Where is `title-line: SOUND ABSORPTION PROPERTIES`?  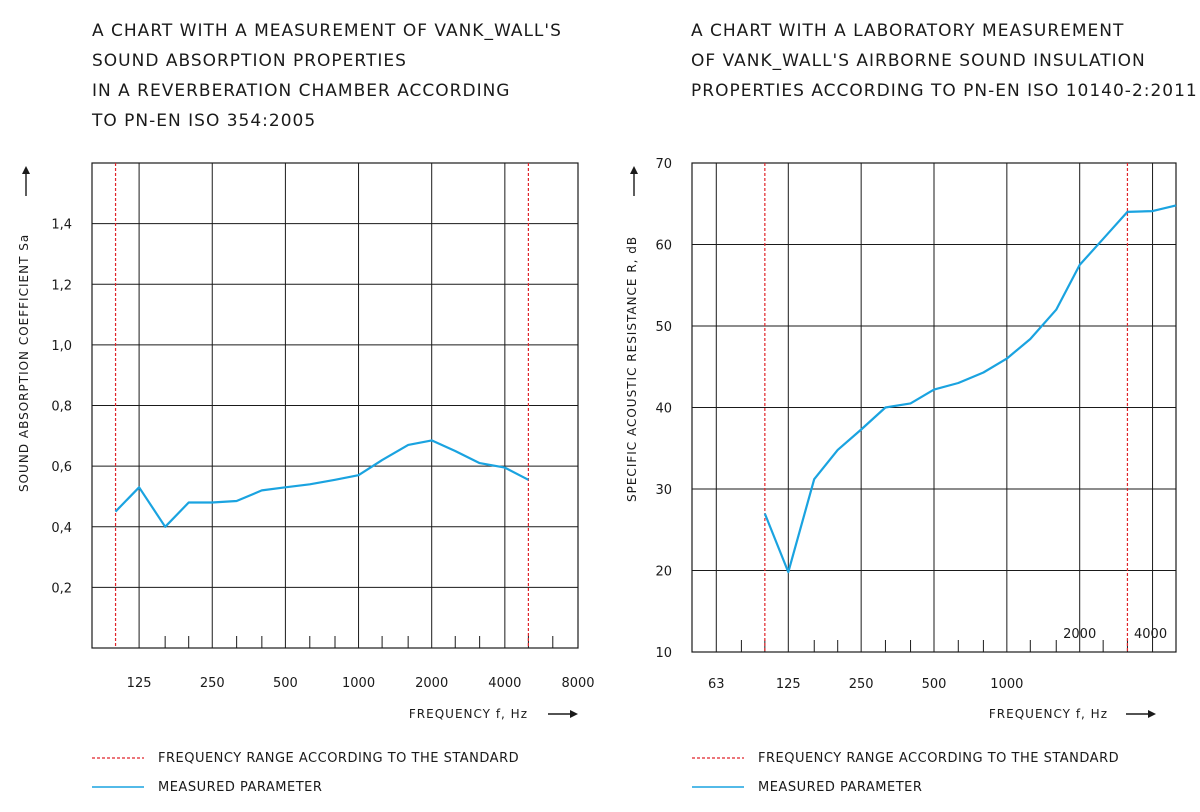
title-line: SOUND ABSORPTION PROPERTIES is located at coordinates (249, 61).